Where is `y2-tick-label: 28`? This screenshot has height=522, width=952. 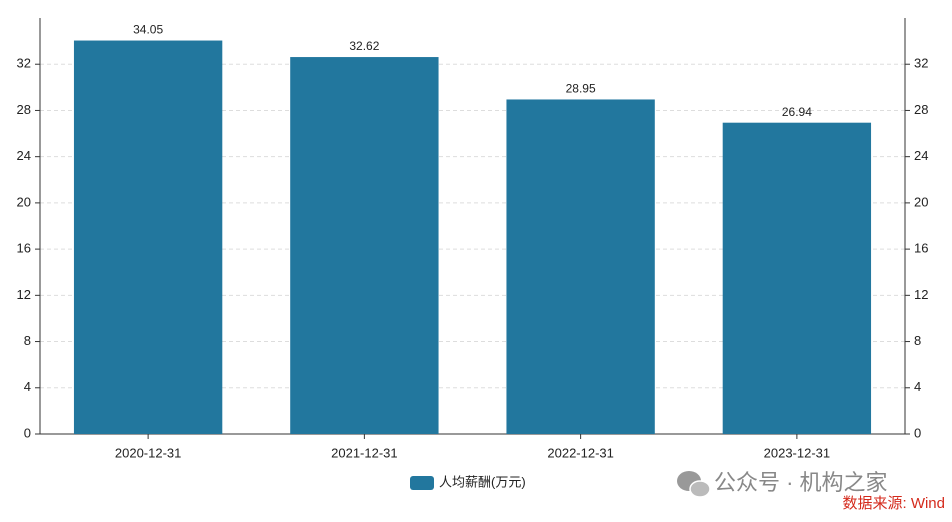 y2-tick-label: 28 is located at coordinates (921, 109).